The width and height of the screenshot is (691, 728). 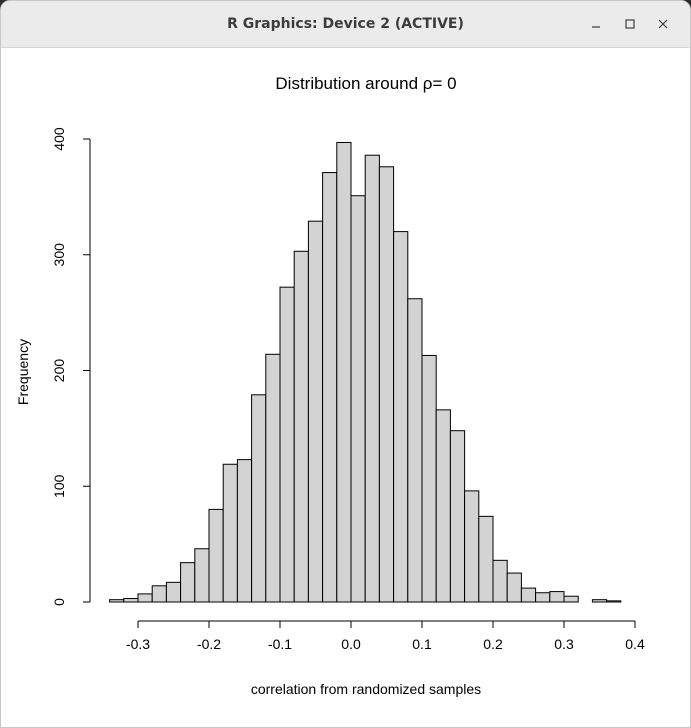 What do you see at coordinates (209, 644) in the screenshot?
I see `x-tick-label: -0.2` at bounding box center [209, 644].